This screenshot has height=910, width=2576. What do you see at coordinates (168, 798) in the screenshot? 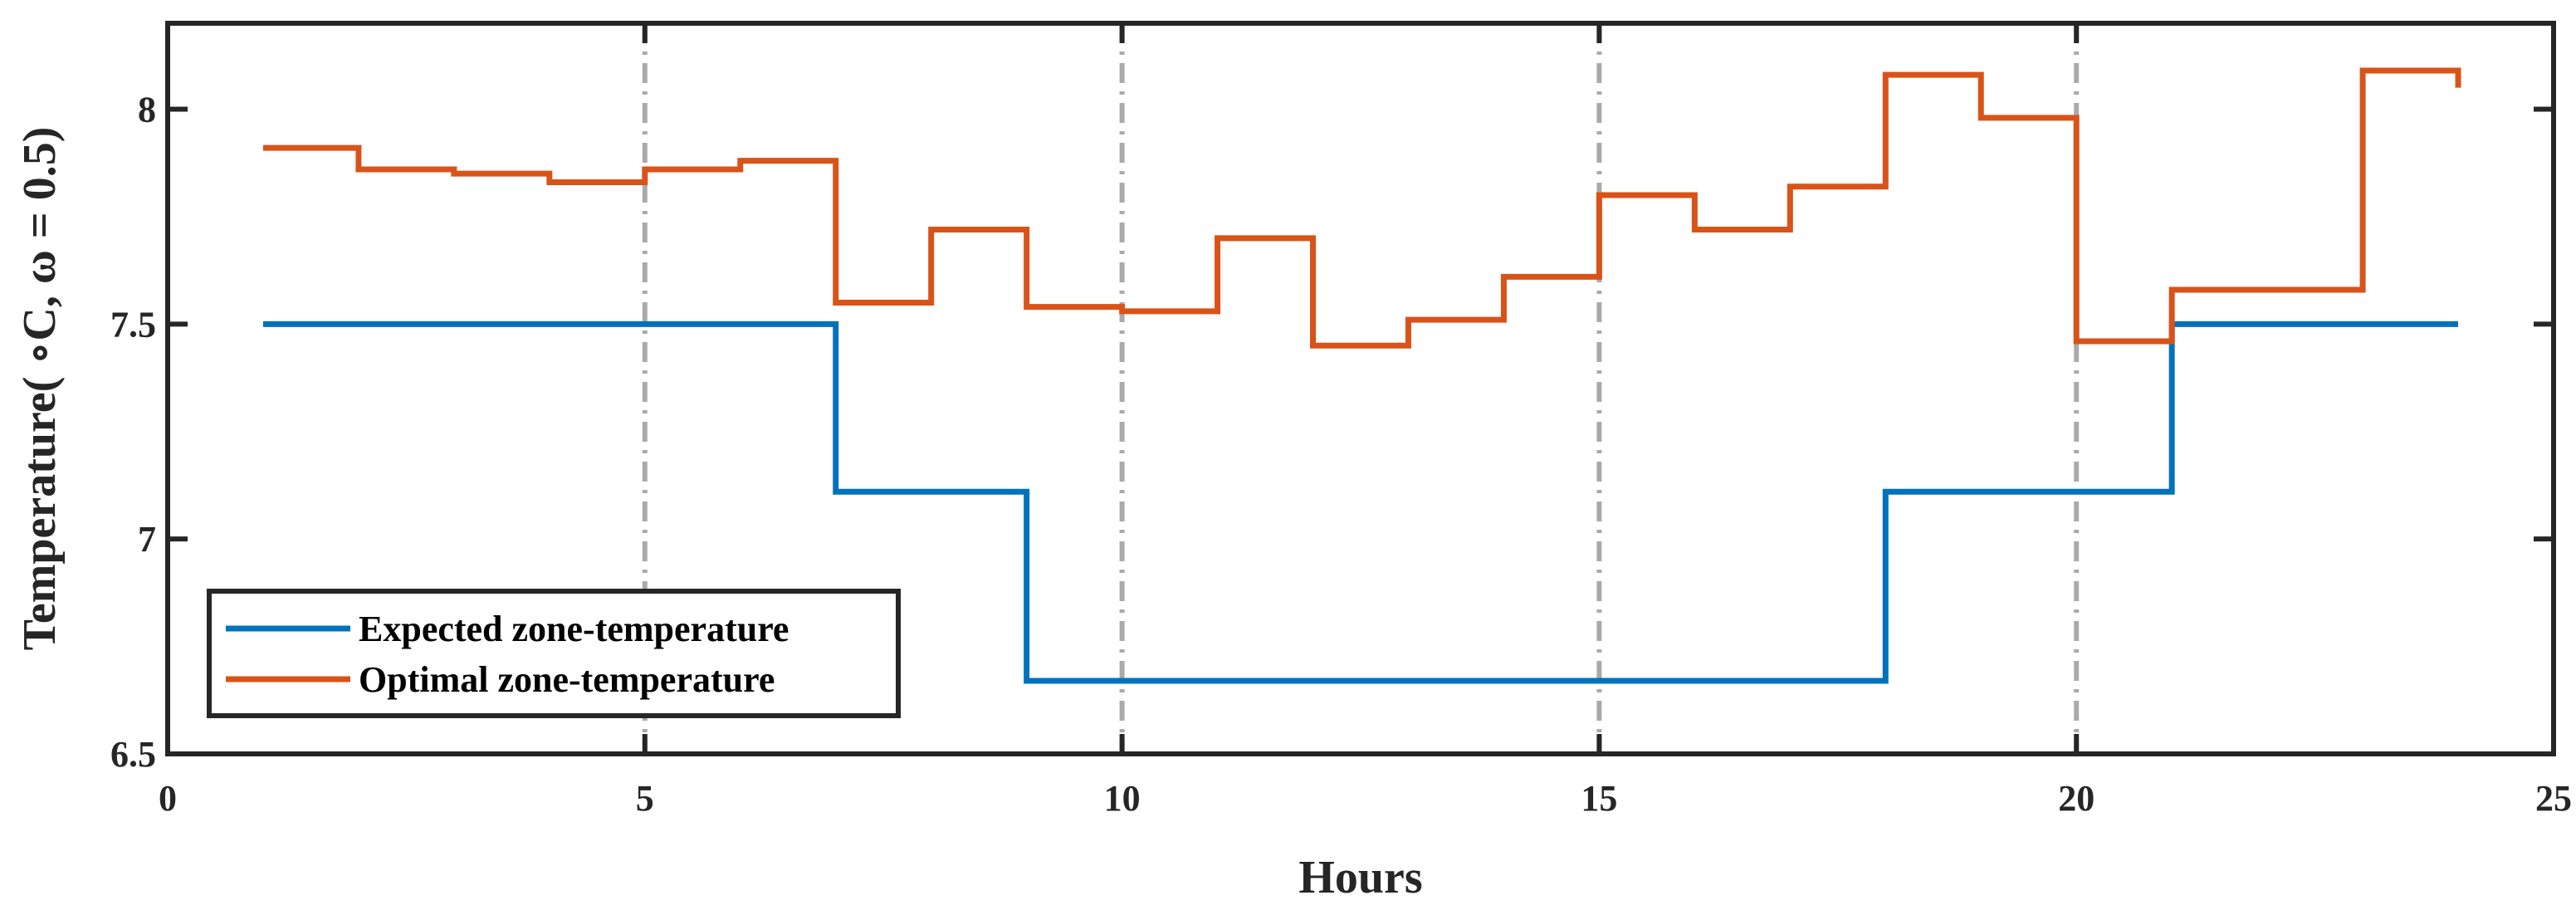
I see `x-tick-label-0: 0` at bounding box center [168, 798].